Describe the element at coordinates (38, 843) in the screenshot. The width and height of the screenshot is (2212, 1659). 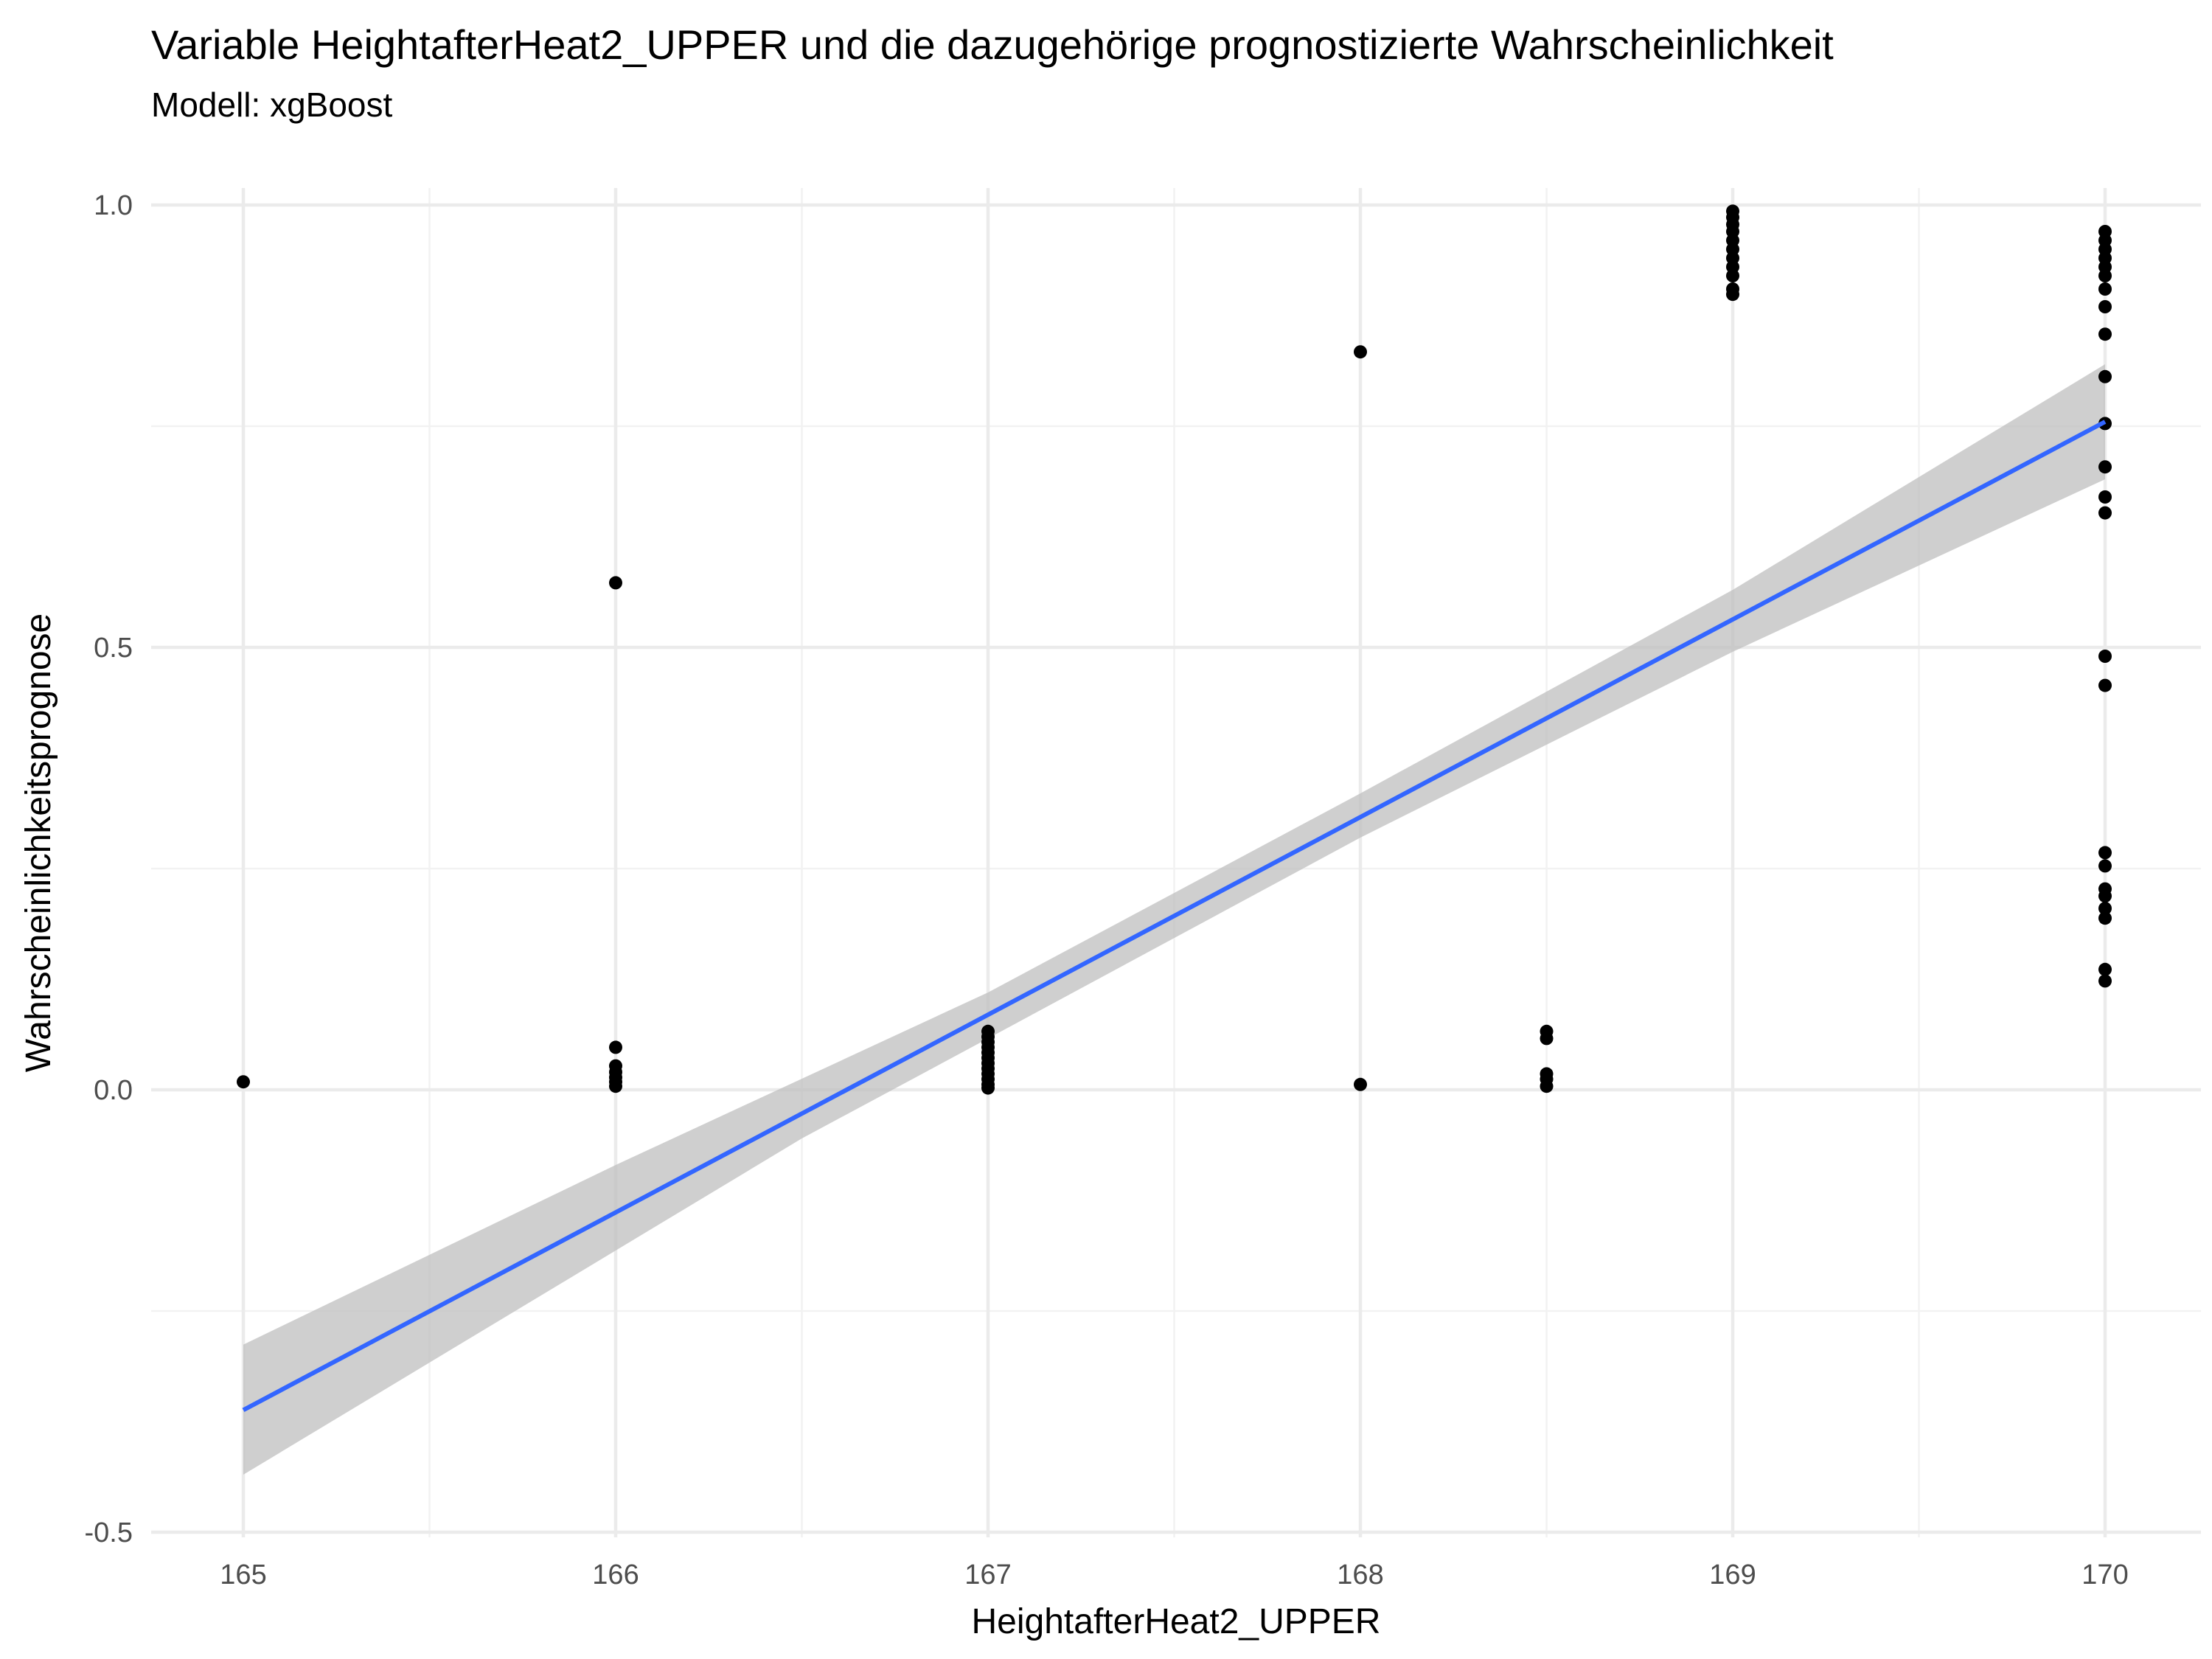
I see `y-axis-title: Wahrscheinlichkeitsprognose` at that location.